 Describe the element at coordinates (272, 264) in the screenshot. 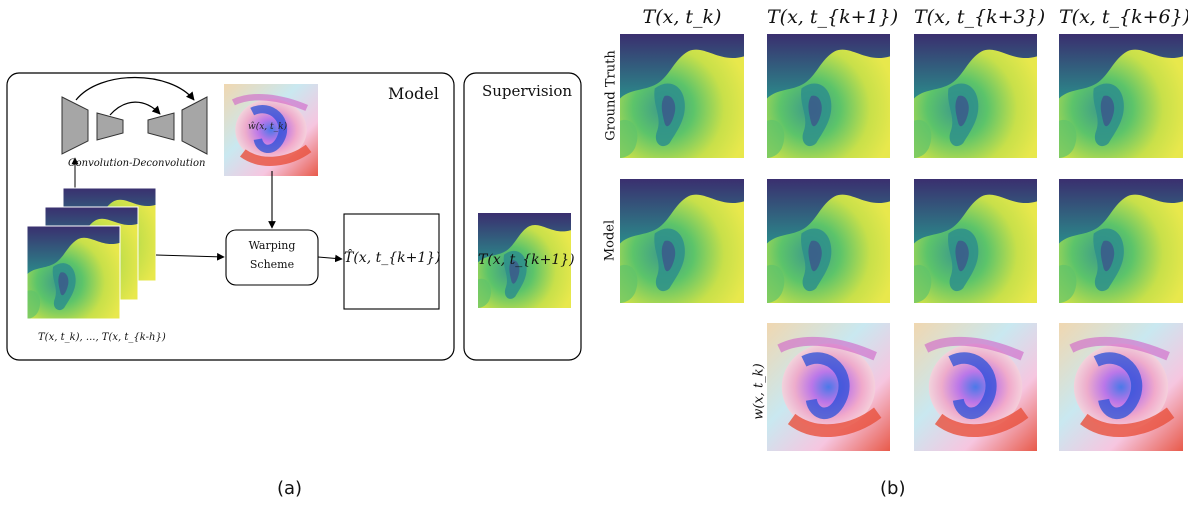

I see `warping-label-line2: Scheme` at that location.